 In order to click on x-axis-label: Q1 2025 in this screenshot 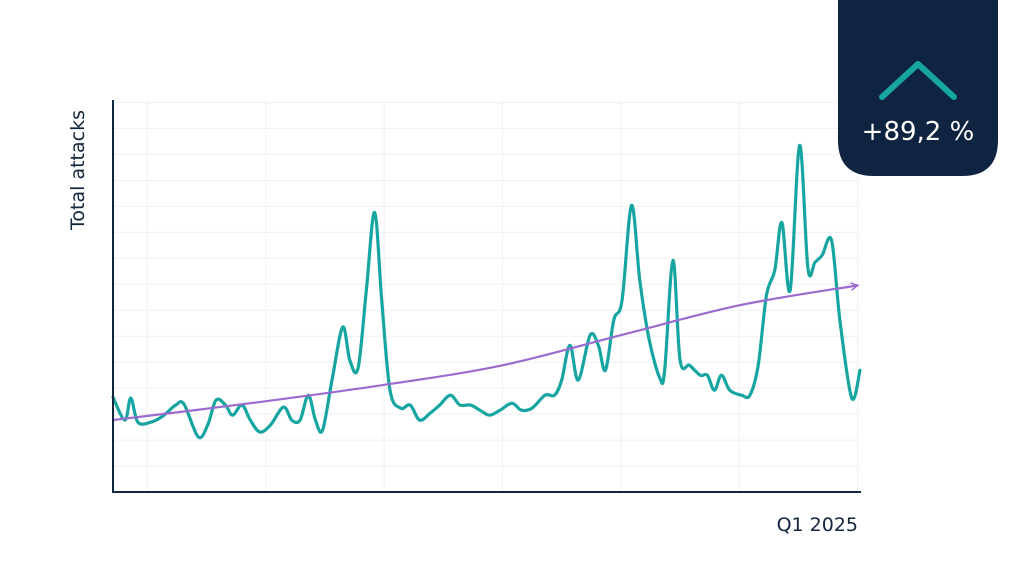, I will do `click(817, 525)`.